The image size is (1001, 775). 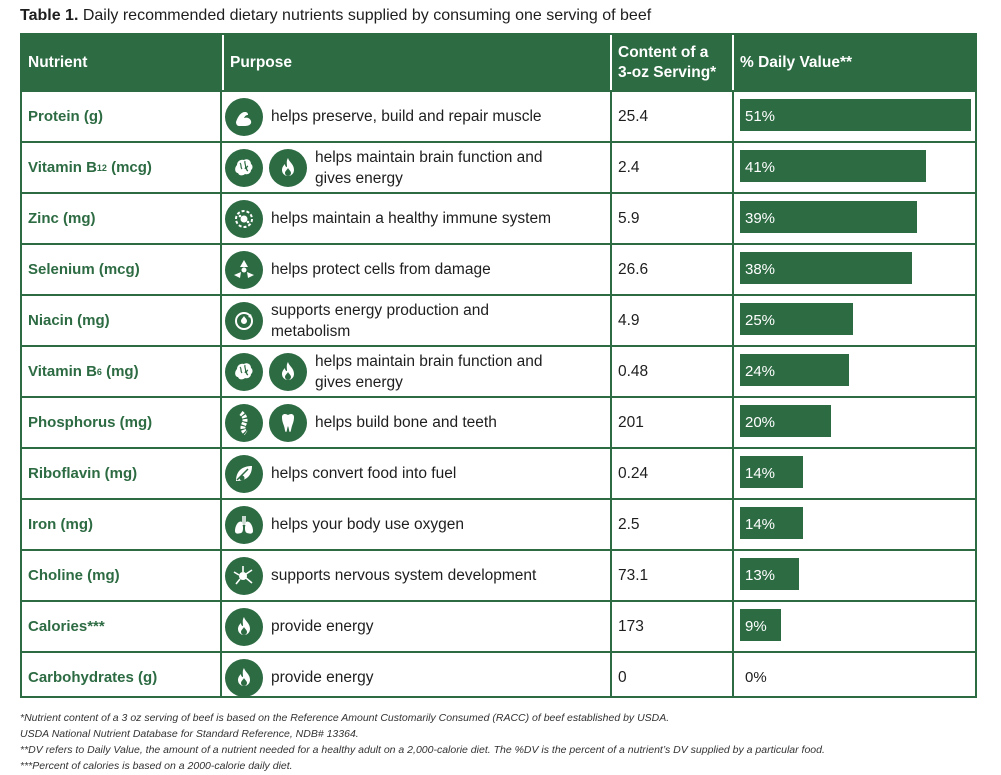 I want to click on content-value: 2.5, so click(x=629, y=524).